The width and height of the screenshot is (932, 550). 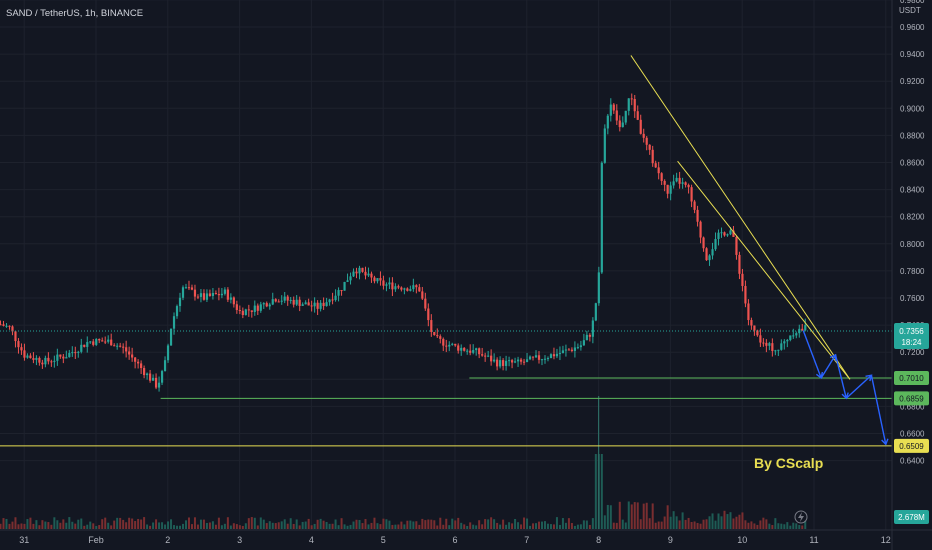 What do you see at coordinates (239, 540) in the screenshot?
I see `time-tick-label: 3` at bounding box center [239, 540].